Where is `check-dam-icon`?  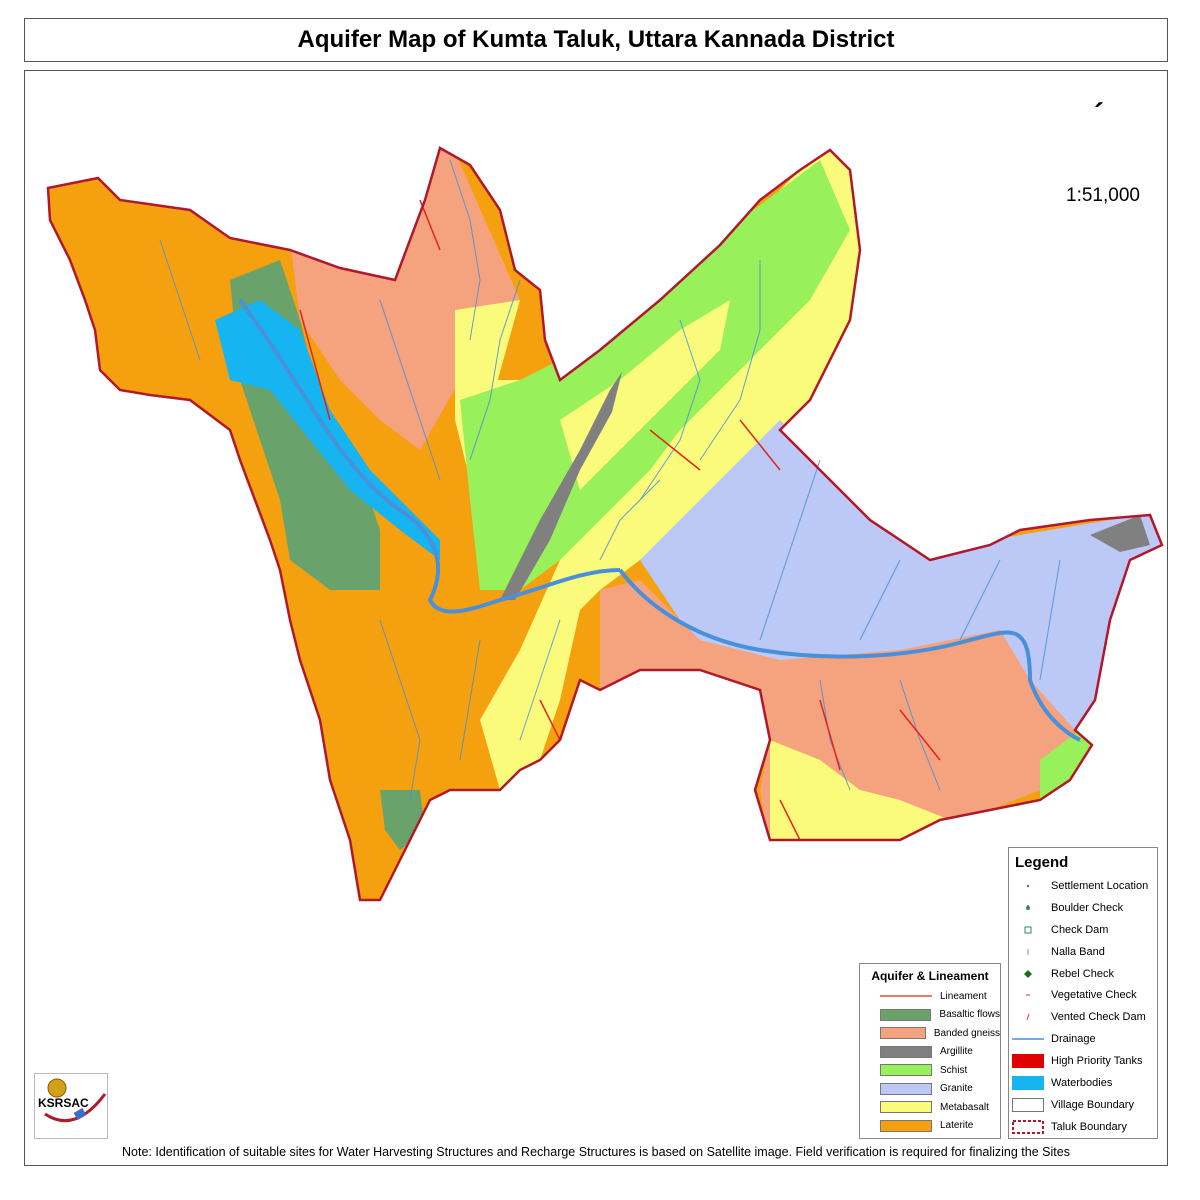 check-dam-icon is located at coordinates (1028, 930).